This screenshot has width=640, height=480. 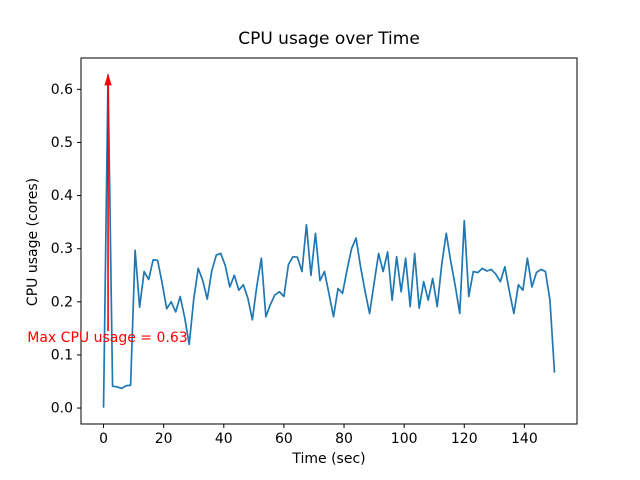 I want to click on x-tick-label: 100, so click(x=404, y=439).